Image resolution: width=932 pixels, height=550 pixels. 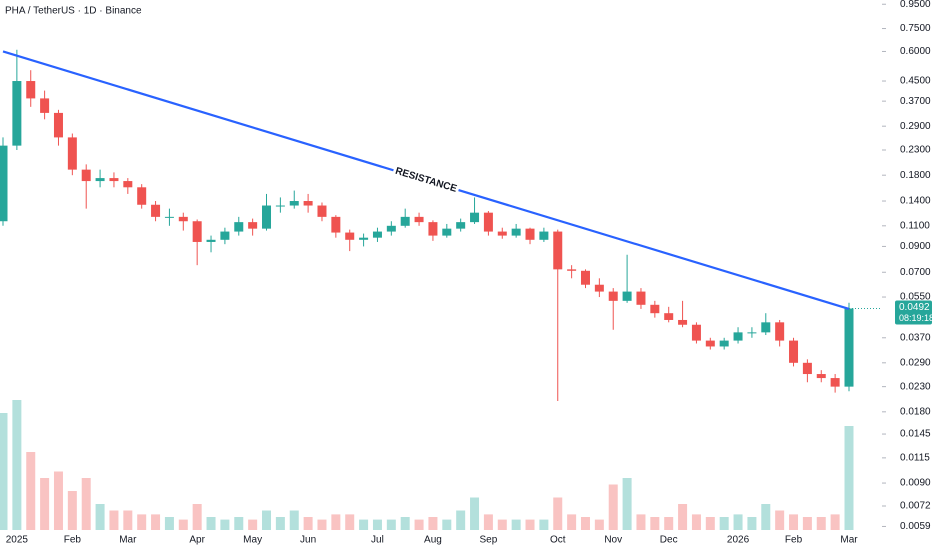 What do you see at coordinates (915, 51) in the screenshot?
I see `y-tick-label: 0.6000` at bounding box center [915, 51].